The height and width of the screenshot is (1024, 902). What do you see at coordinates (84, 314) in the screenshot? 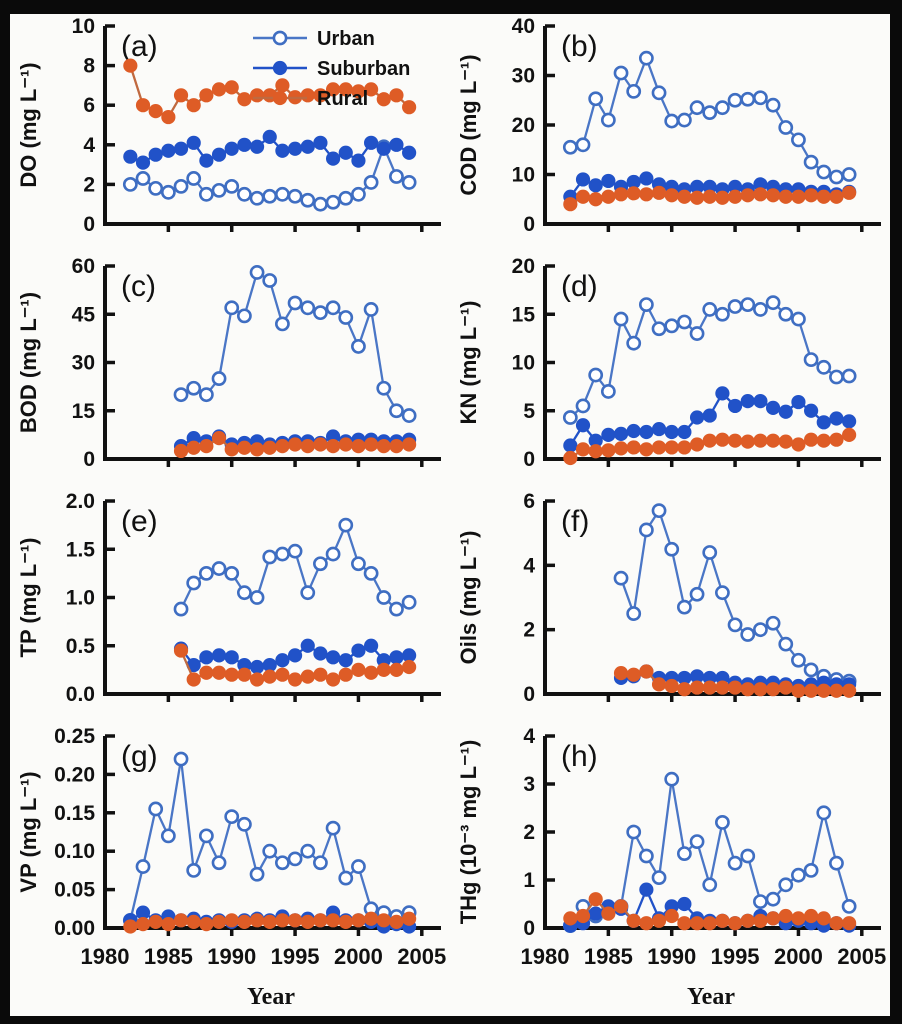
I see `y-tick-label: 45` at bounding box center [84, 314].